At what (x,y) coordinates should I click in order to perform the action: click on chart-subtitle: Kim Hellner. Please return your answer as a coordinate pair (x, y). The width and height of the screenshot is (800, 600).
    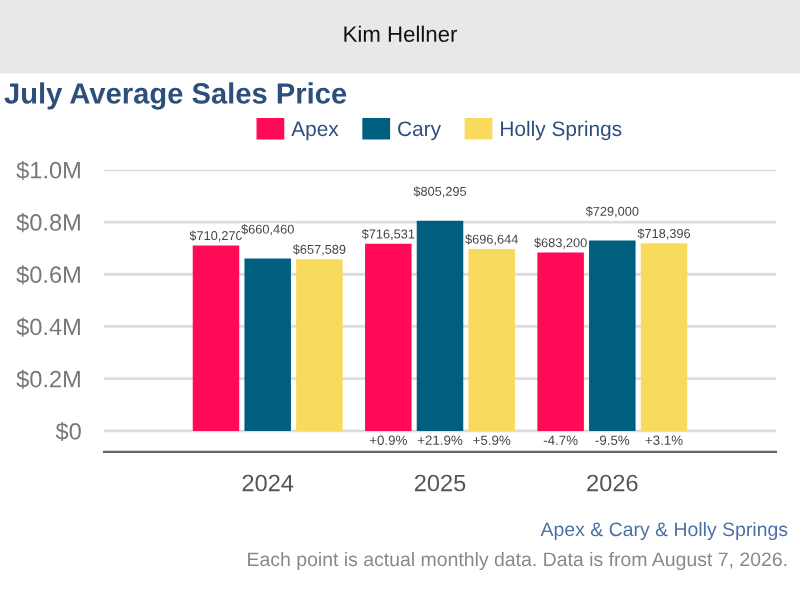
    Looking at the image, I should click on (401, 33).